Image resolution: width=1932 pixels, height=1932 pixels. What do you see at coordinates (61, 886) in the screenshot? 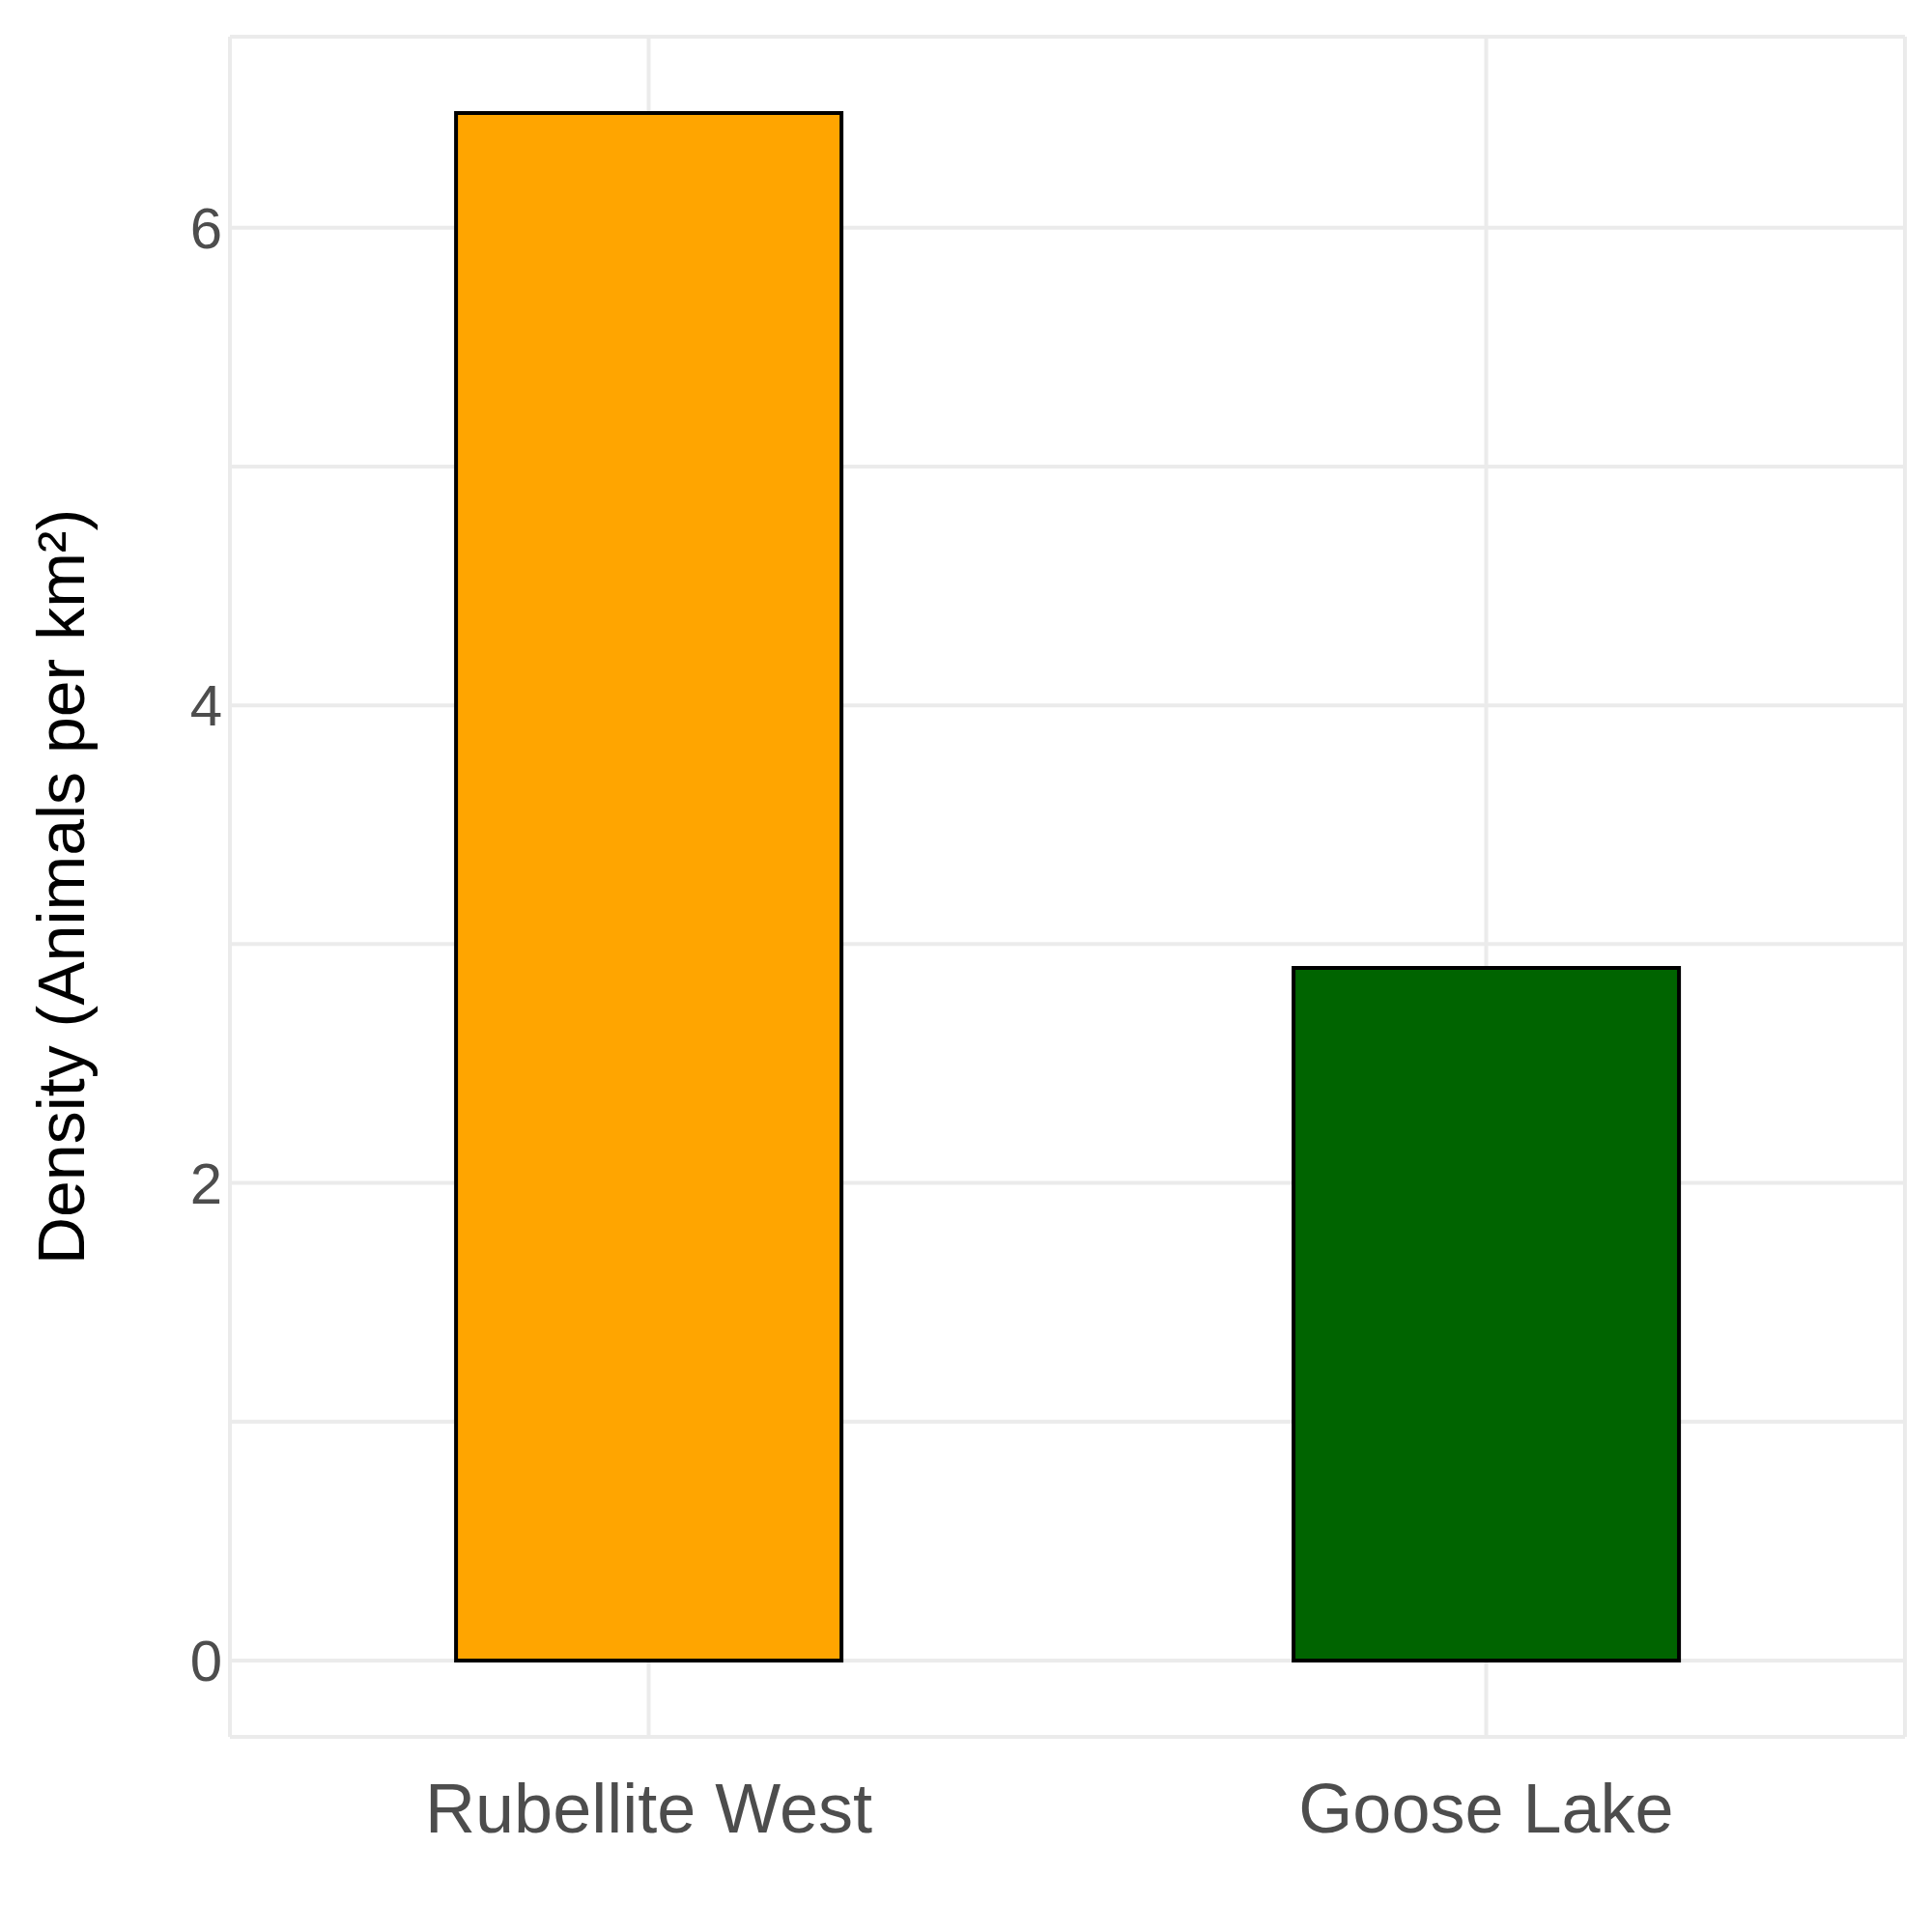
I see `y-axis-title: Density (Animals per km²)` at bounding box center [61, 886].